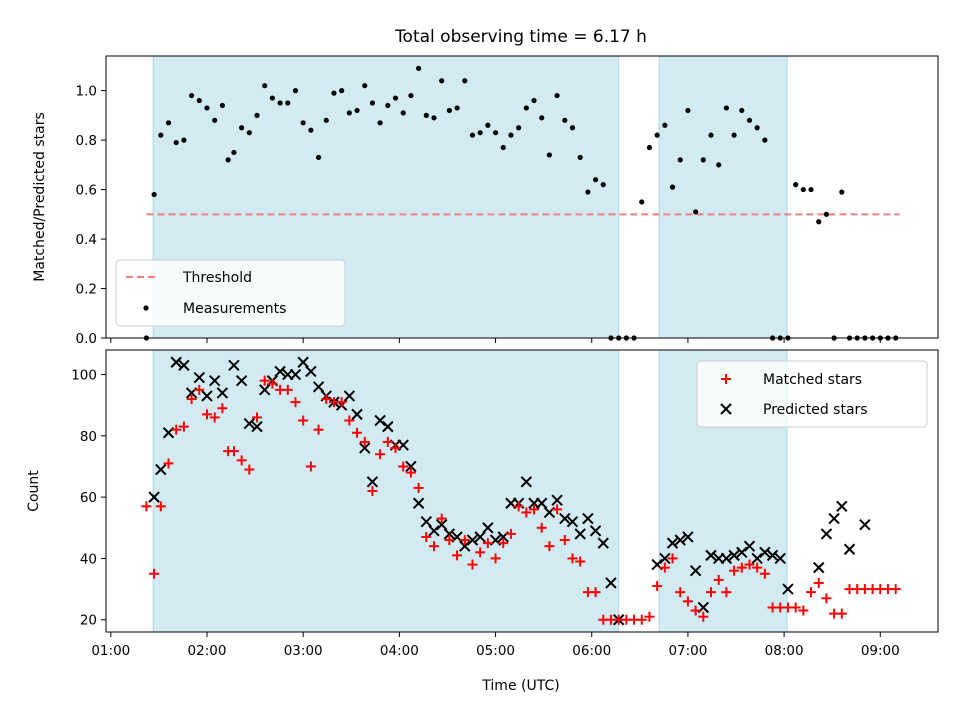  Describe the element at coordinates (495, 651) in the screenshot. I see `xtick-label-4: 05:00` at that location.